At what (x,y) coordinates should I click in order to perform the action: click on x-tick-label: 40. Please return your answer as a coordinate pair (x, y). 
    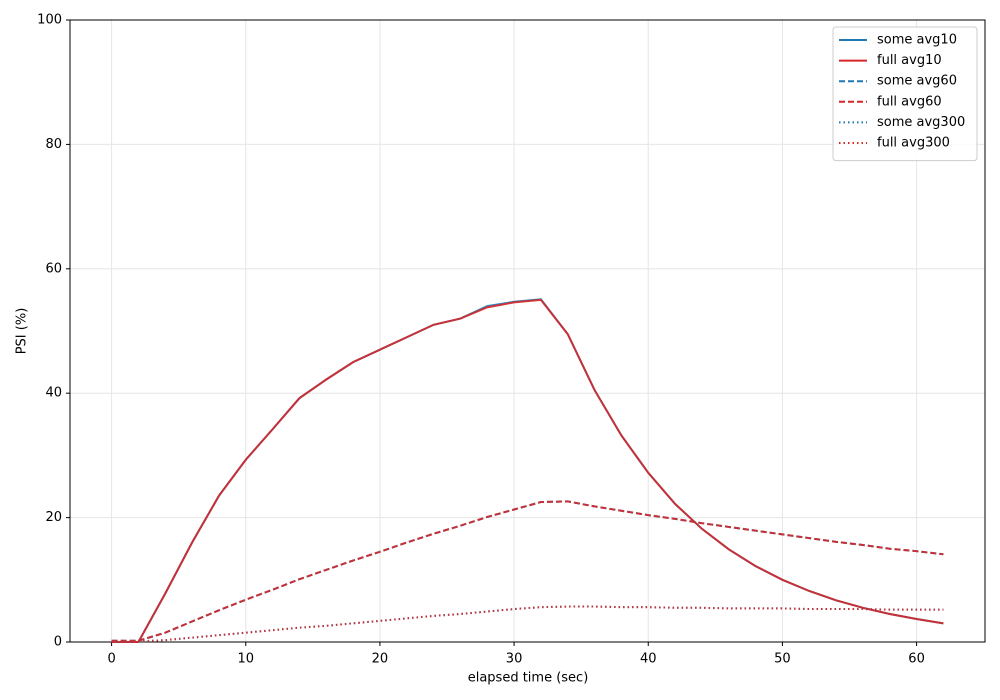
    Looking at the image, I should click on (648, 659).